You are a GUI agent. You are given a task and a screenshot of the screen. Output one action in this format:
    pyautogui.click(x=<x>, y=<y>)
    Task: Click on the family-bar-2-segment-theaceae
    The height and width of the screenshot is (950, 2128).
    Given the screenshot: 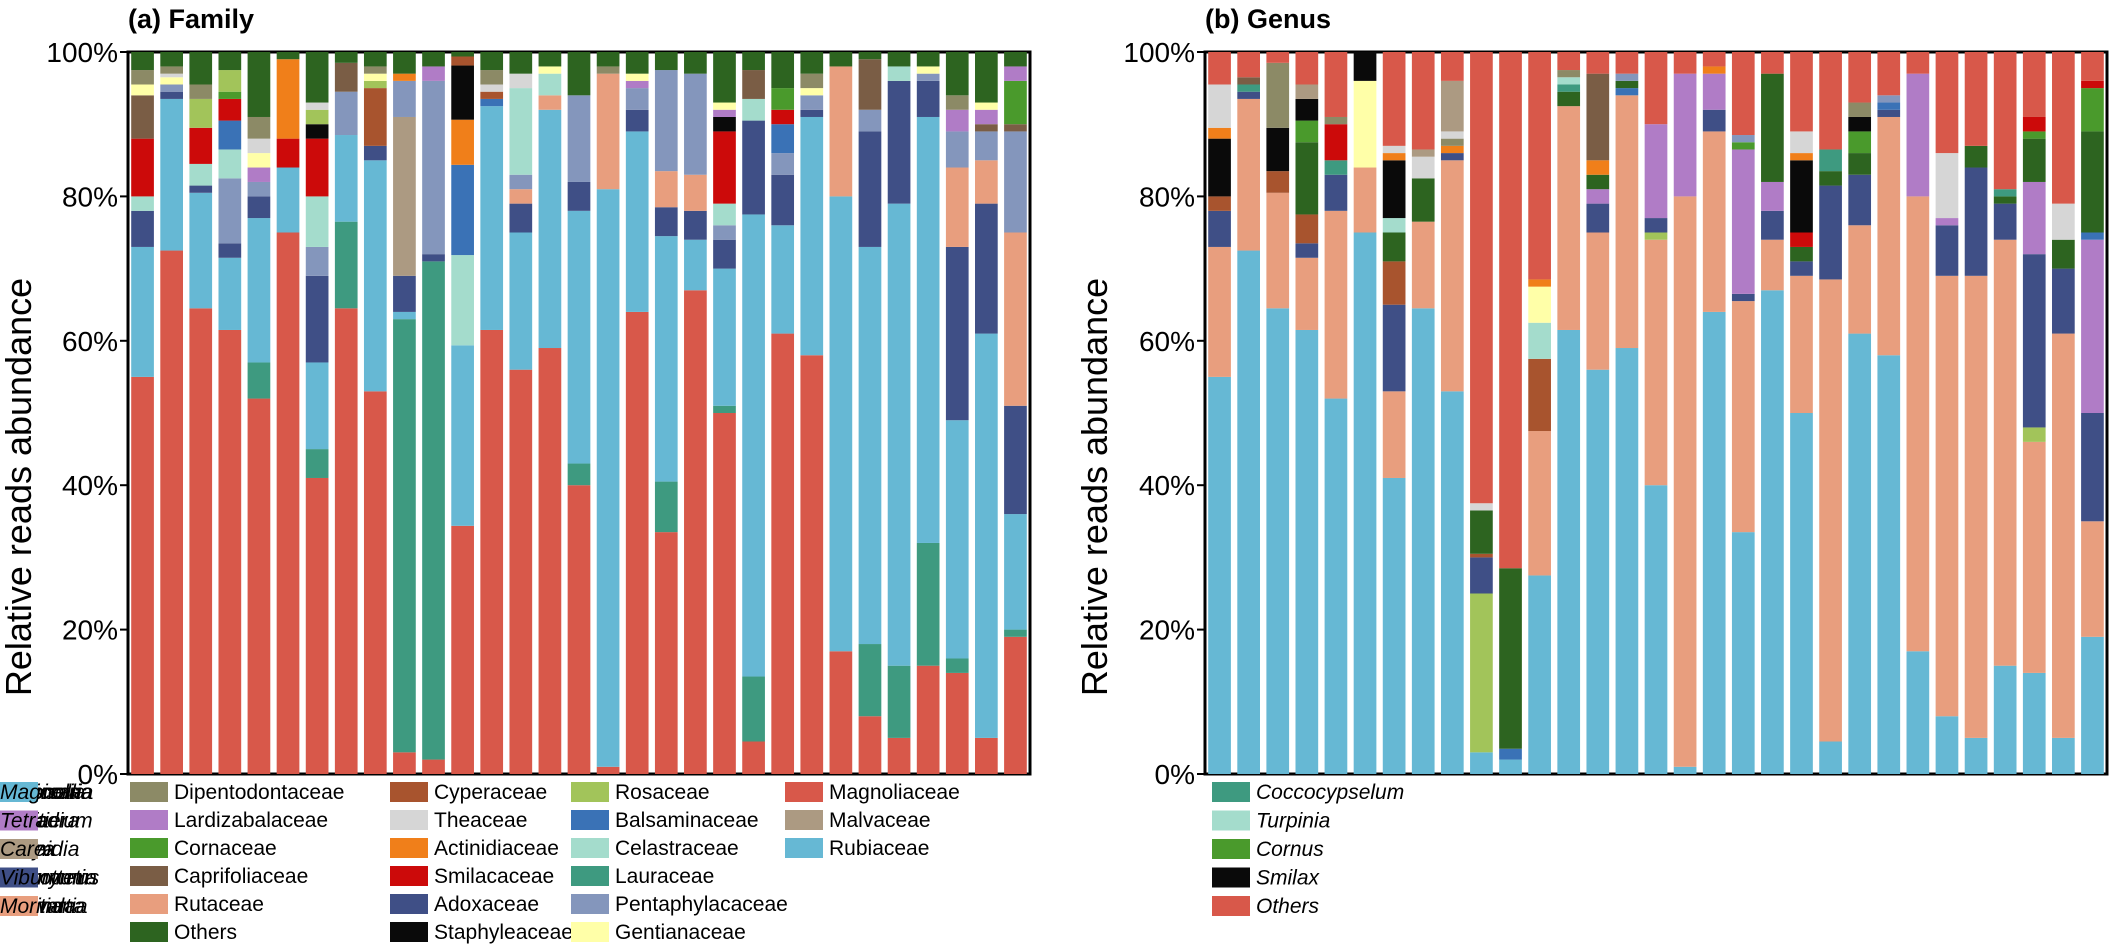 What is the action you would take?
    pyautogui.click(x=171, y=75)
    